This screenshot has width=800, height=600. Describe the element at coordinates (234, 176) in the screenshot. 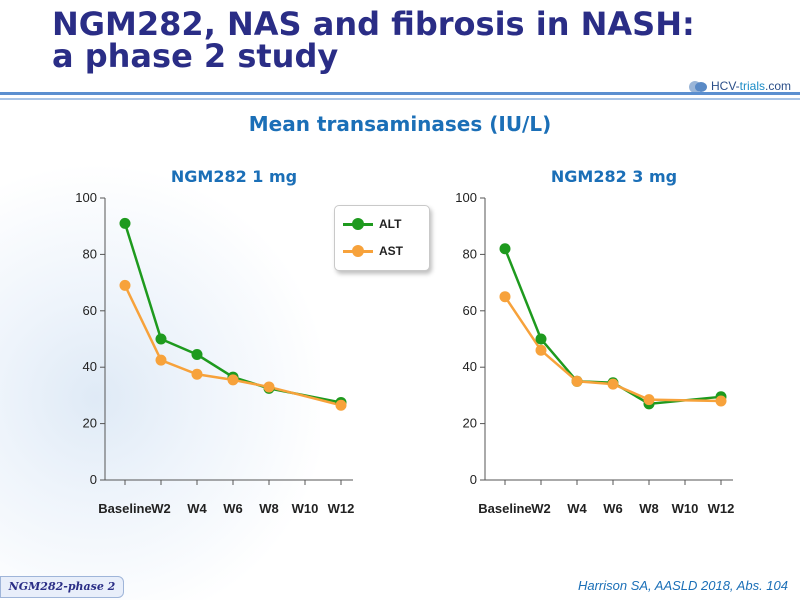

I see `chart-title: NGM282 1 mg` at that location.